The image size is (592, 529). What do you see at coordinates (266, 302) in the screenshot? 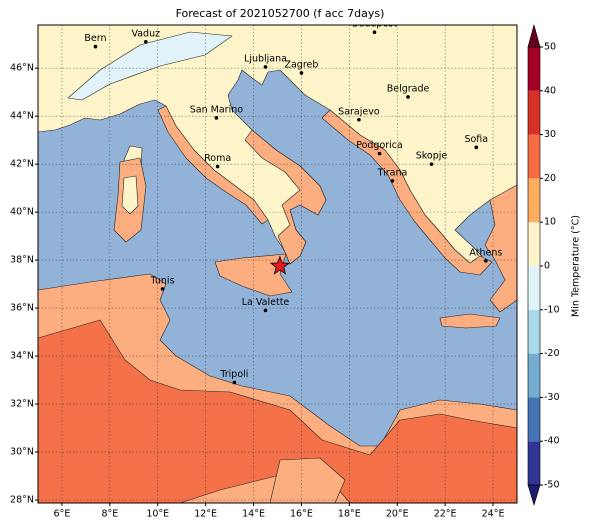
I see `city-label: La Valette` at bounding box center [266, 302].